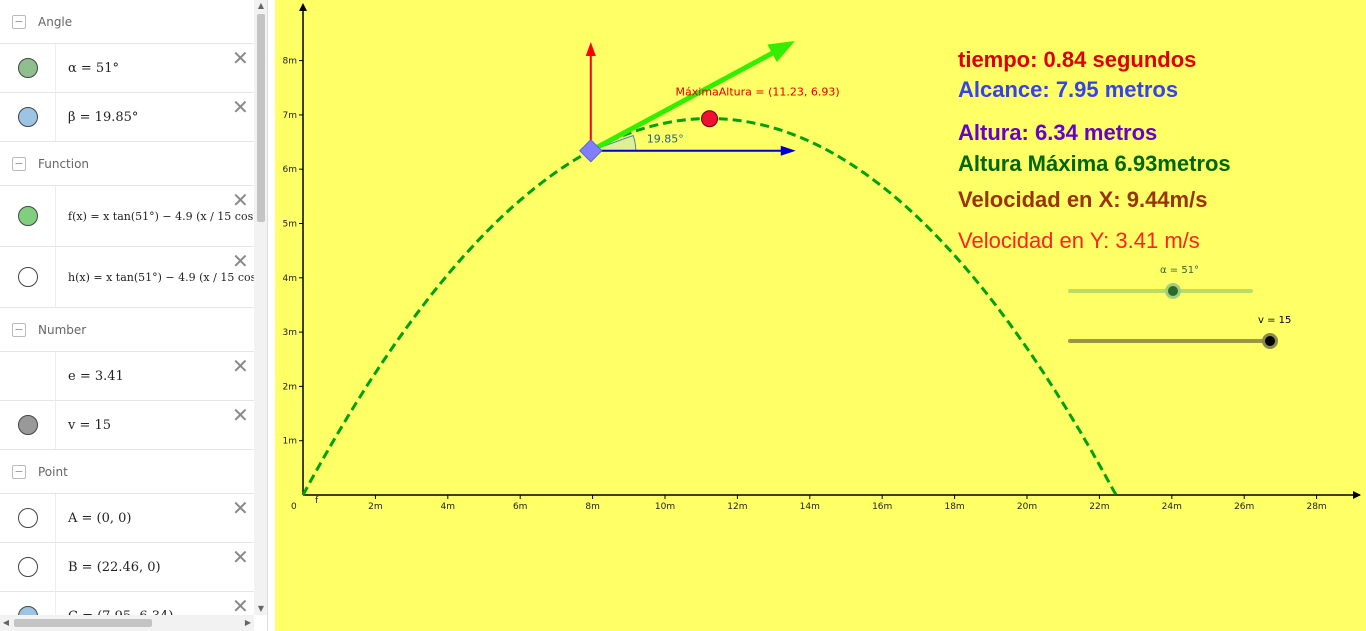 This screenshot has height=631, width=1366. Describe the element at coordinates (1160, 291) in the screenshot. I see `slider-alpha-track` at that location.